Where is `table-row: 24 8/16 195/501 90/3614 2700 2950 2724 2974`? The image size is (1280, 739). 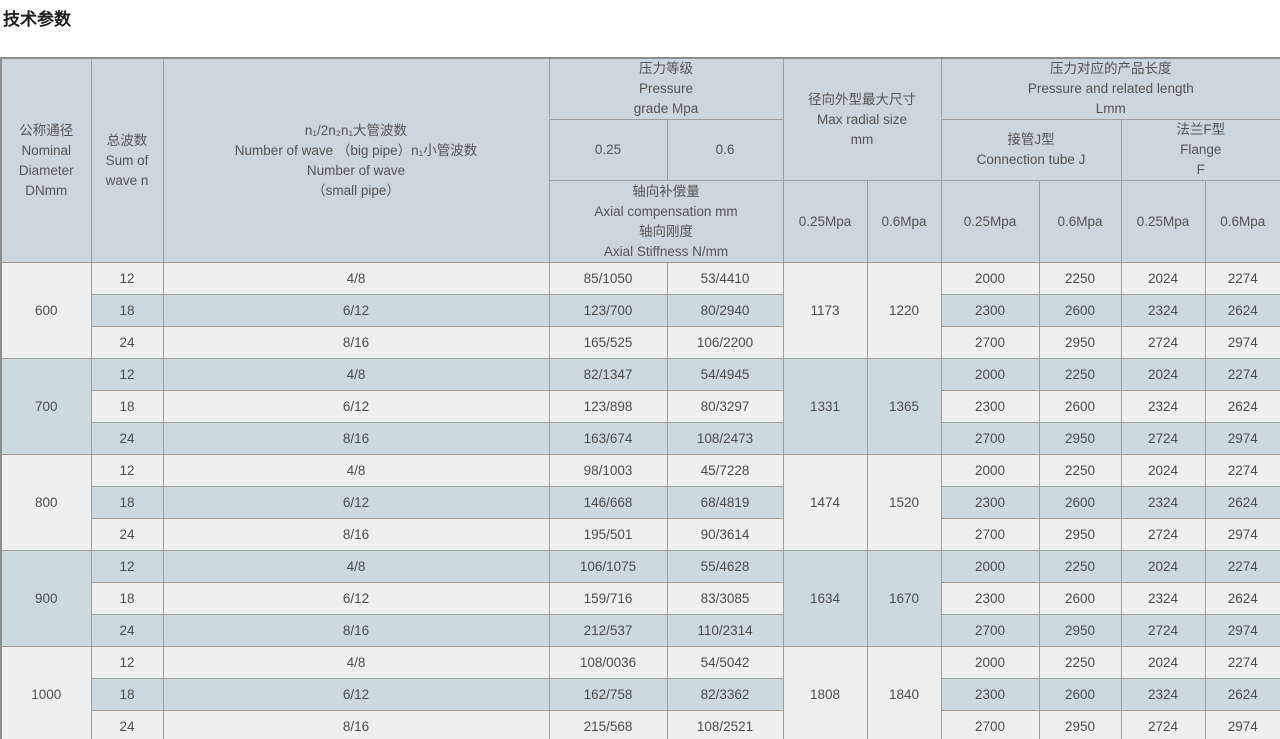
table-row: 24 8/16 195/501 90/3614 2700 2950 2724 2974 is located at coordinates (640, 534).